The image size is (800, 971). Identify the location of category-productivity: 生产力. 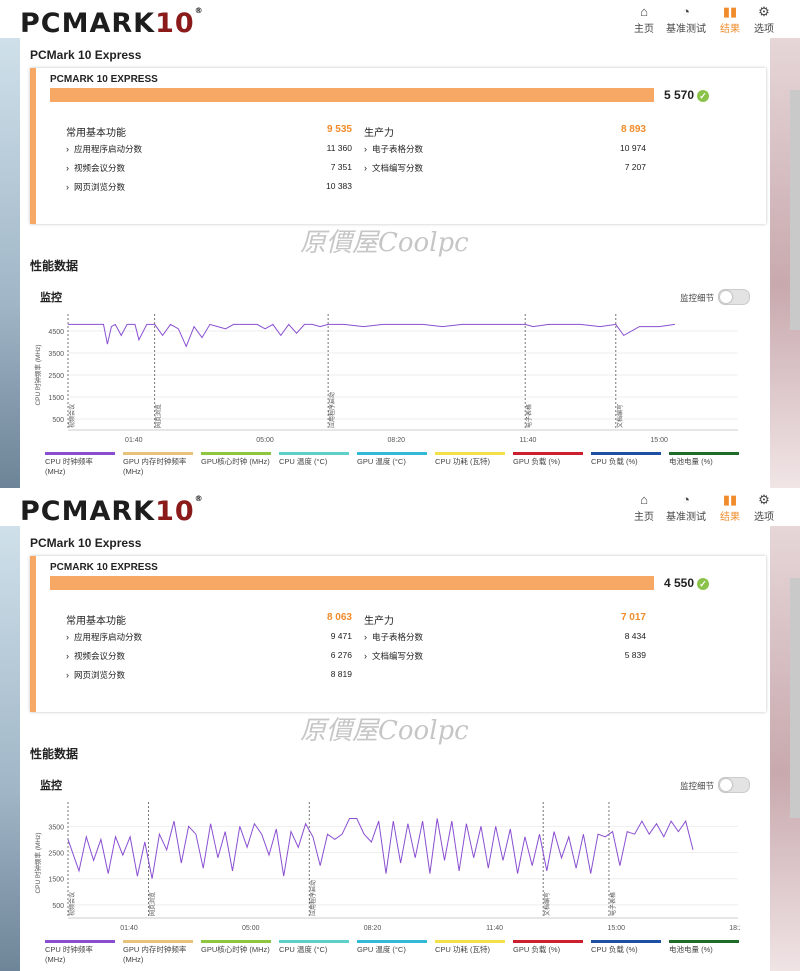
(379, 133).